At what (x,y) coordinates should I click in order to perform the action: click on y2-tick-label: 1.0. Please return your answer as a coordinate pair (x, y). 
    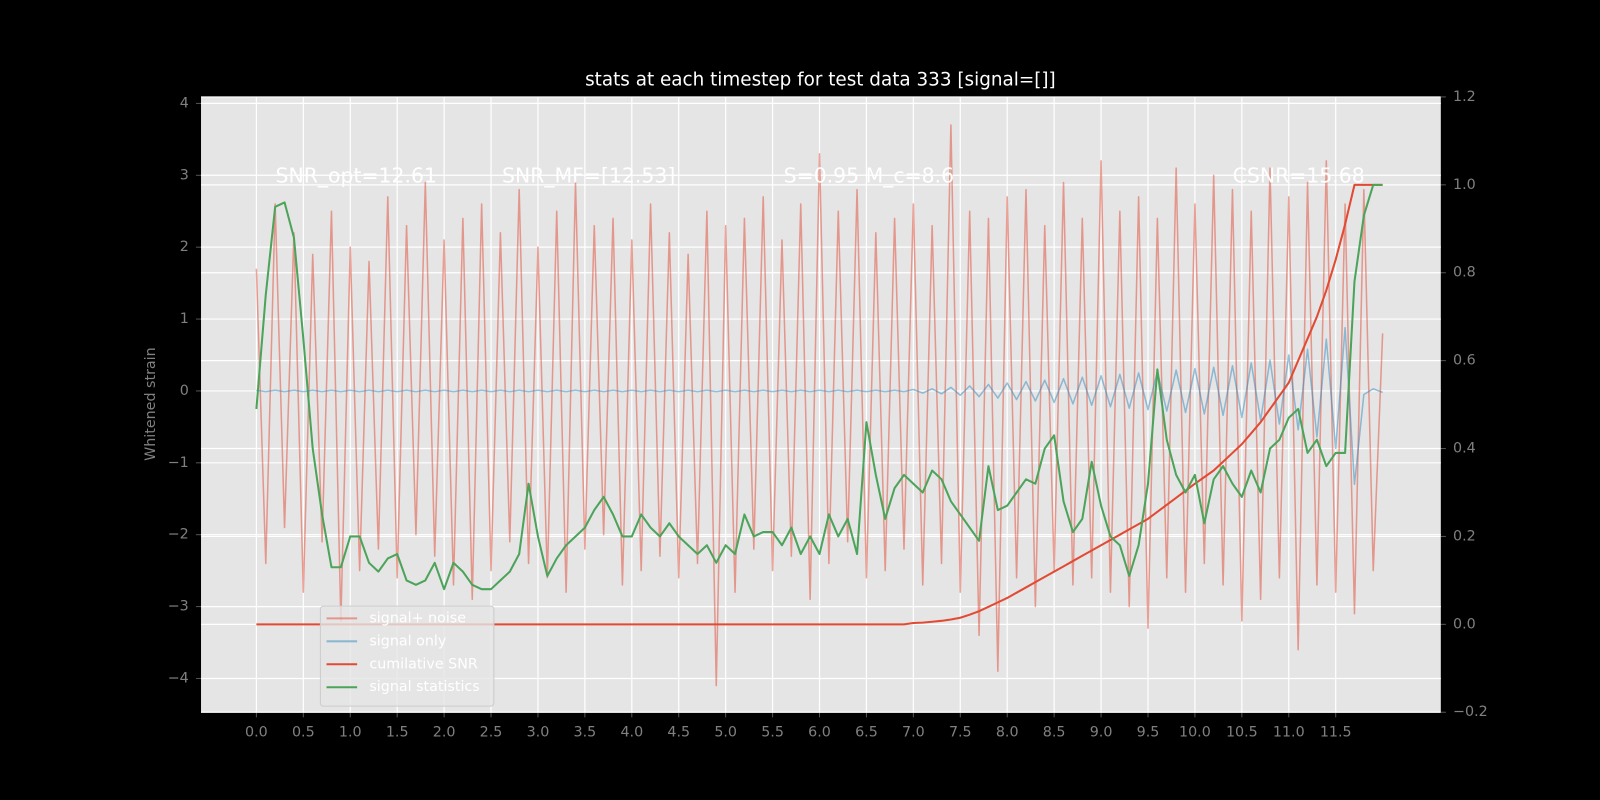
    Looking at the image, I should click on (1464, 185).